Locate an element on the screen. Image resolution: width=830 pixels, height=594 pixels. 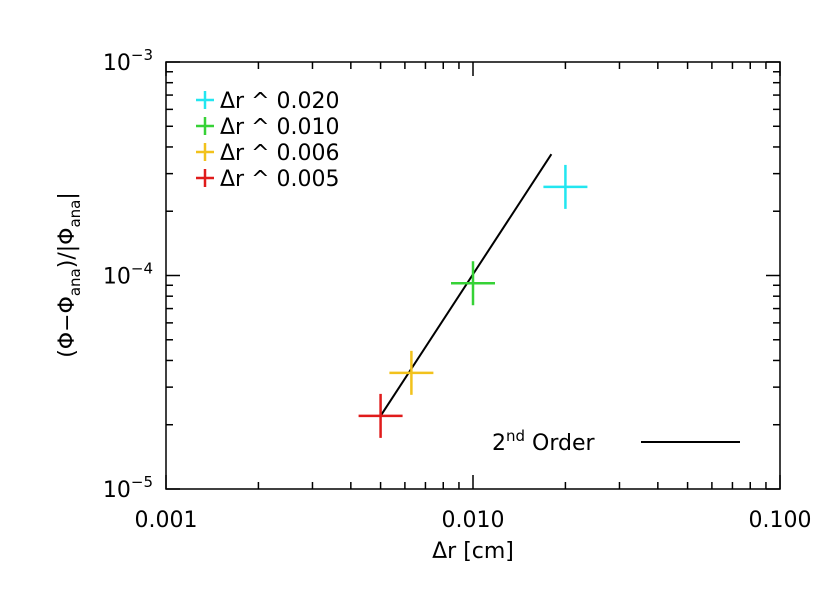
reference-line-label: 2nd Order is located at coordinates (543, 441).